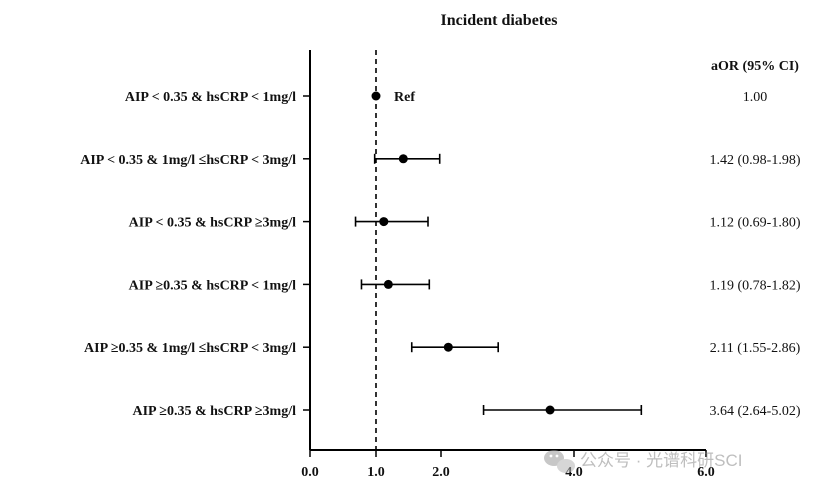 This screenshot has width=820, height=492. Describe the element at coordinates (441, 472) in the screenshot. I see `x-tick-label: 2.0` at that location.